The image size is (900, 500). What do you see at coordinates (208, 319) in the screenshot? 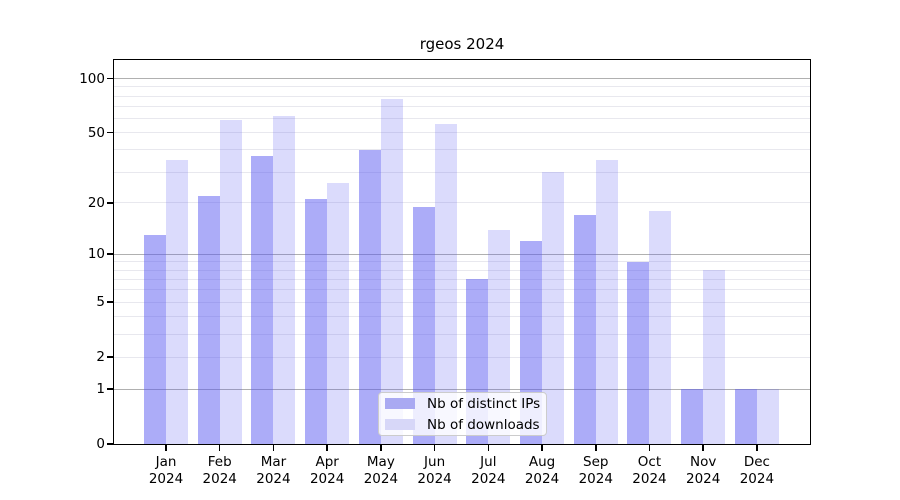
I see `bar-distinct-ips-feb` at bounding box center [208, 319].